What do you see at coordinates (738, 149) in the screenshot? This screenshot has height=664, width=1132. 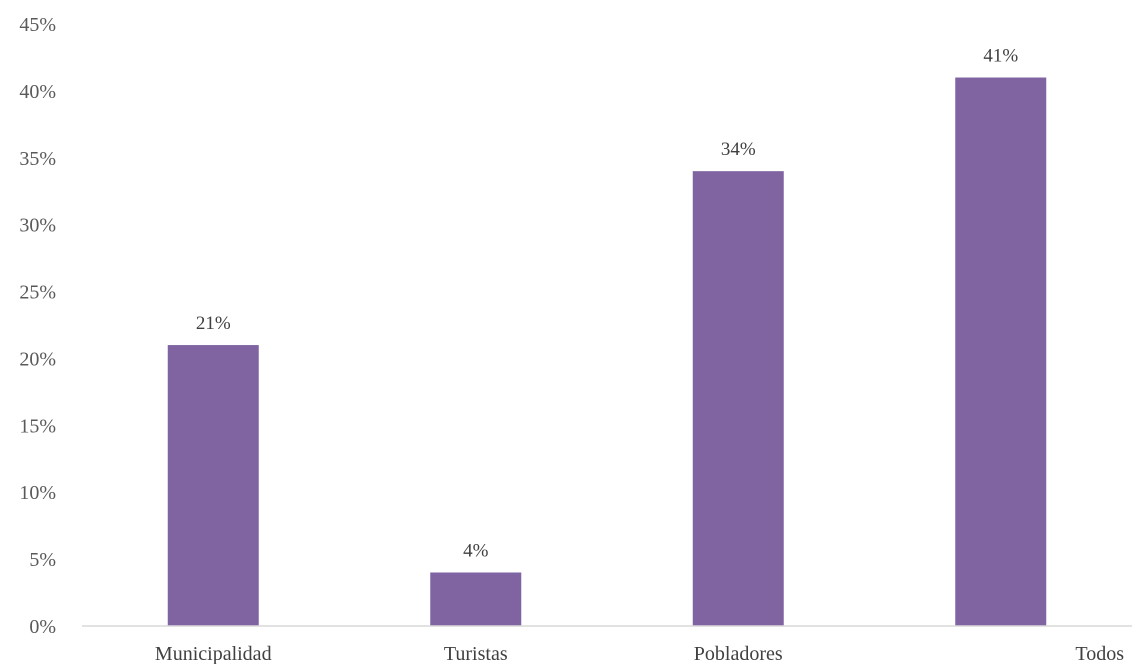 I see `data-label: 34%` at bounding box center [738, 149].